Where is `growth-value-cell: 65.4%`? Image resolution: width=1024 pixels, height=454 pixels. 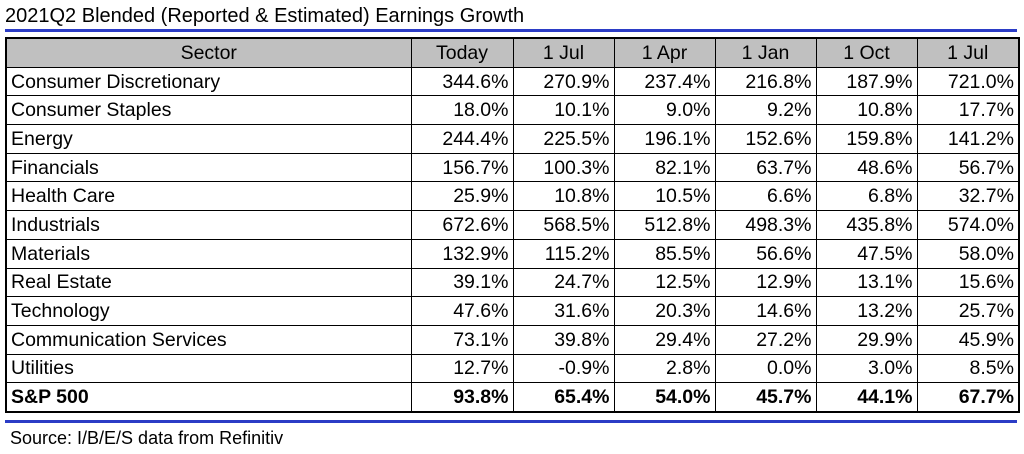 growth-value-cell: 65.4% is located at coordinates (563, 397).